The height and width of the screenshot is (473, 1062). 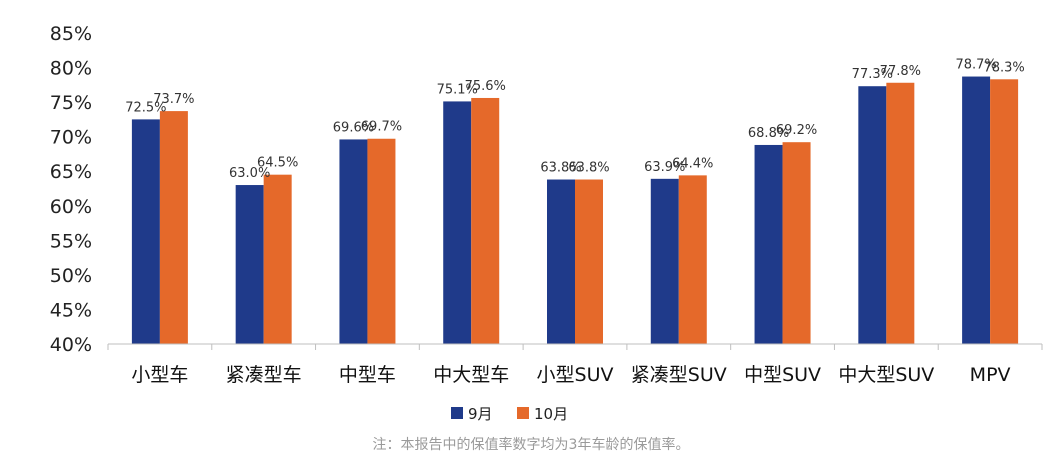 I want to click on x-tick-label: 中大型SUV, so click(x=886, y=375).